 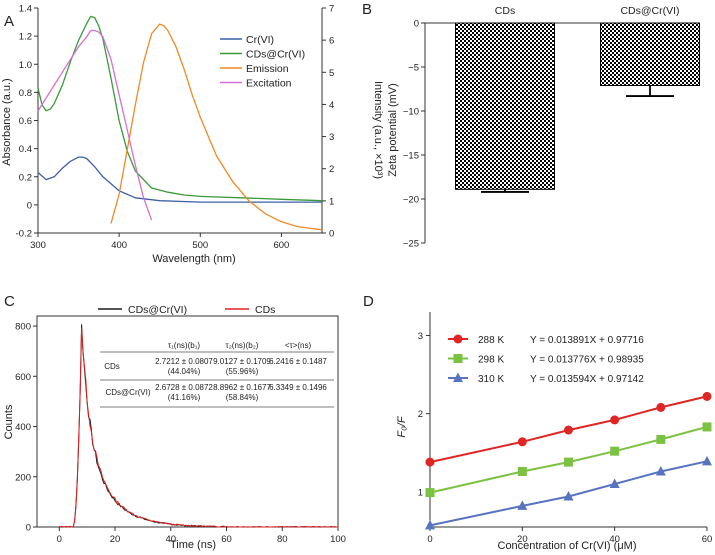 What do you see at coordinates (413, 68) in the screenshot?
I see `chart-b-ytick-label: −5` at bounding box center [413, 68].